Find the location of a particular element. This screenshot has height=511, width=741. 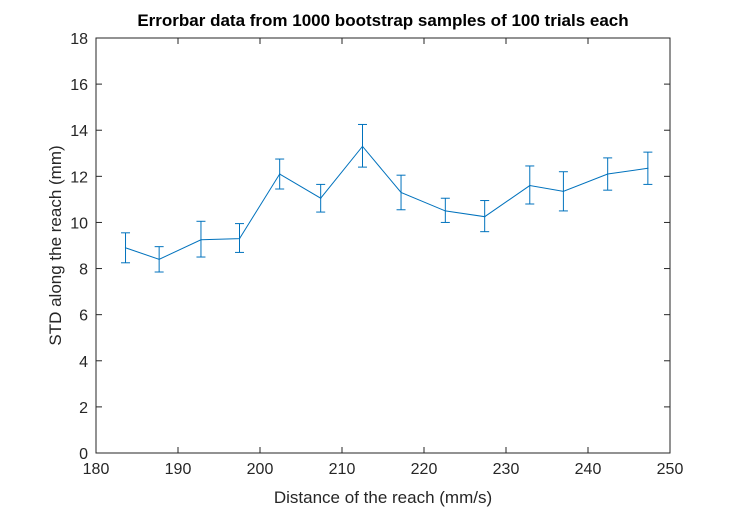

x-tick-label: 230 is located at coordinates (506, 469).